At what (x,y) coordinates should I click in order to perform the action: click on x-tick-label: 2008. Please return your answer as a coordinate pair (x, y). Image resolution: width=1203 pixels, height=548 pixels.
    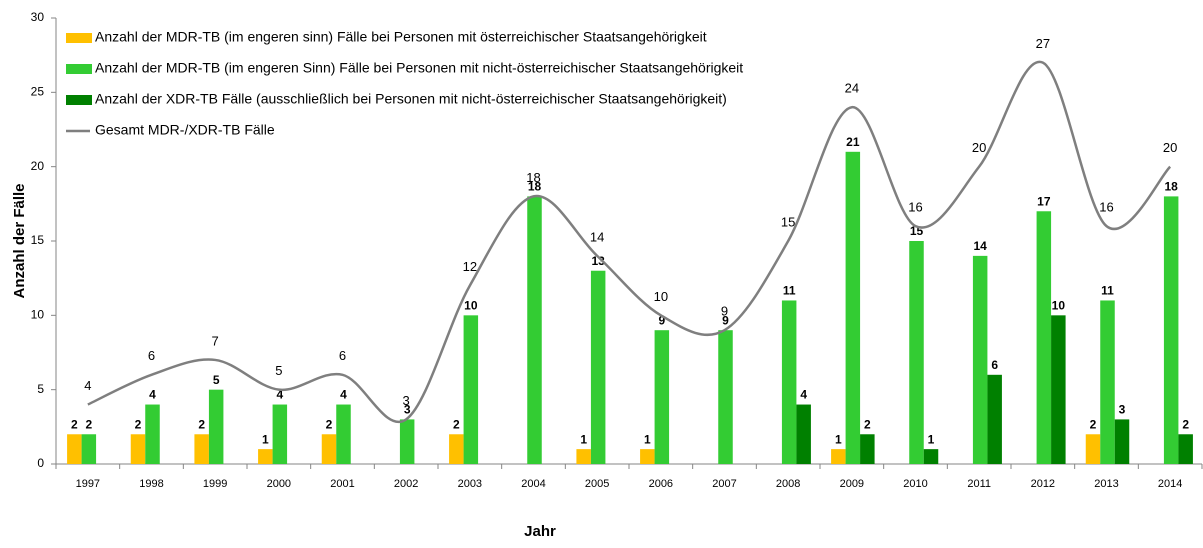
    Looking at the image, I should click on (788, 484).